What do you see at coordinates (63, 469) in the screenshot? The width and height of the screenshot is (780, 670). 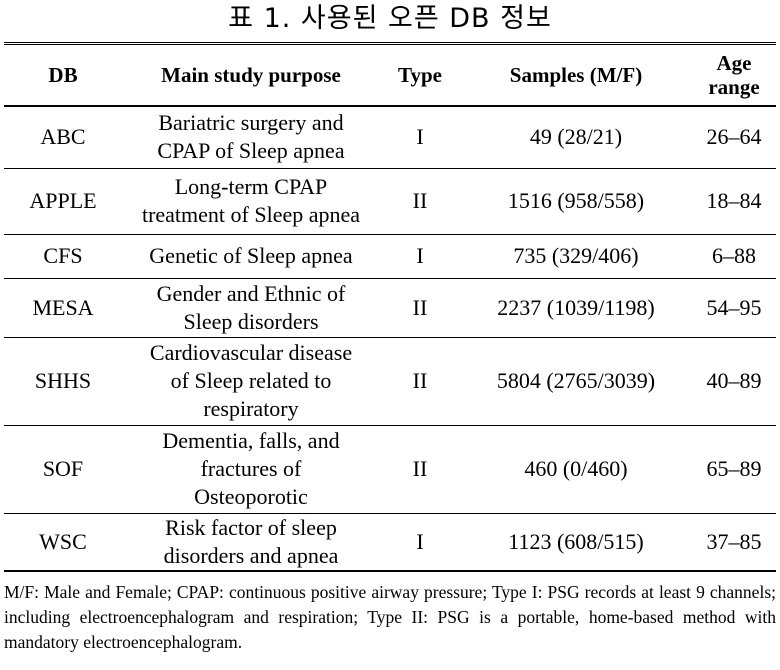 I see `cell-db: SOF` at bounding box center [63, 469].